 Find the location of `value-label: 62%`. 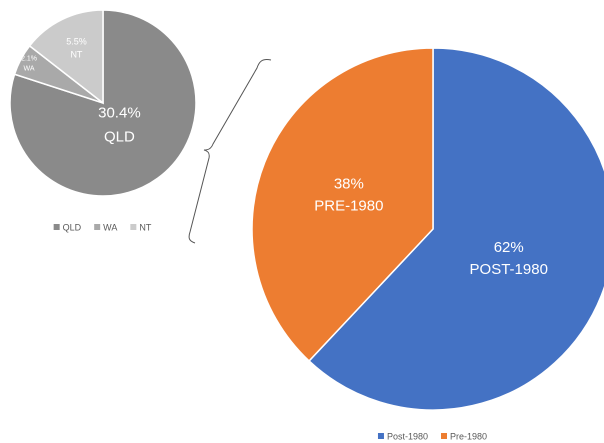

value-label: 62% is located at coordinates (509, 247).